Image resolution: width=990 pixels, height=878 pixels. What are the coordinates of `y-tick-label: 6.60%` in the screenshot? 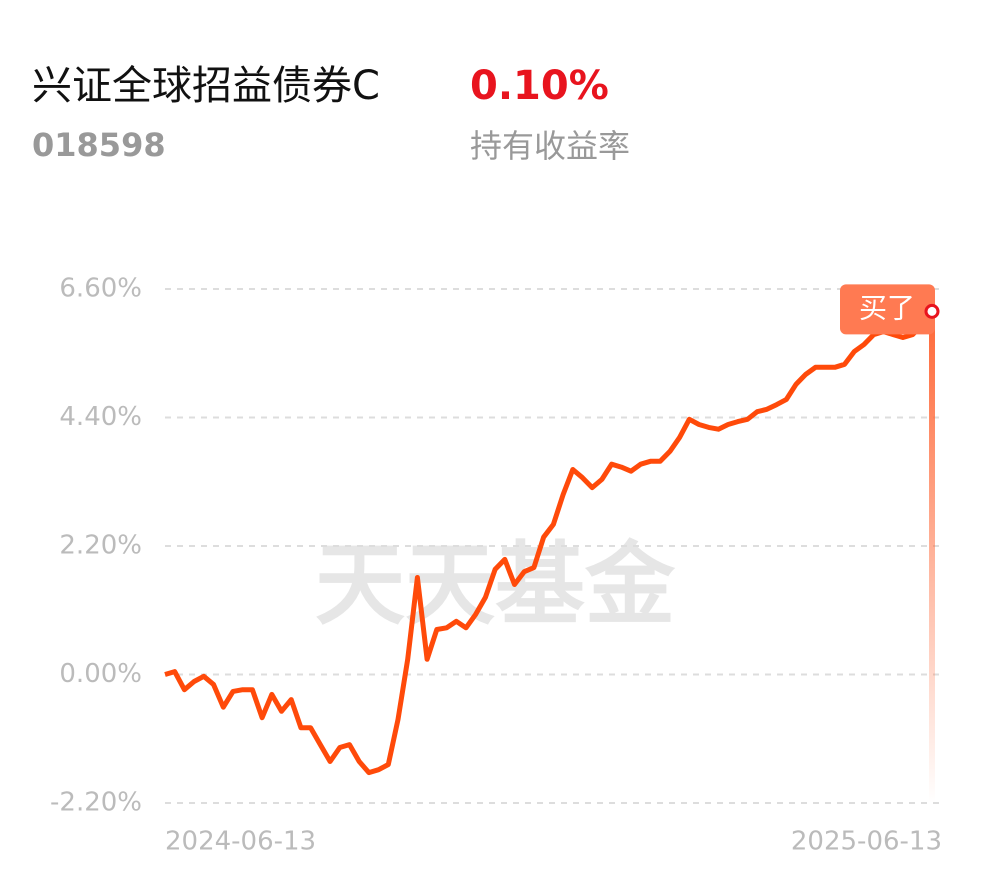 It's located at (100, 289).